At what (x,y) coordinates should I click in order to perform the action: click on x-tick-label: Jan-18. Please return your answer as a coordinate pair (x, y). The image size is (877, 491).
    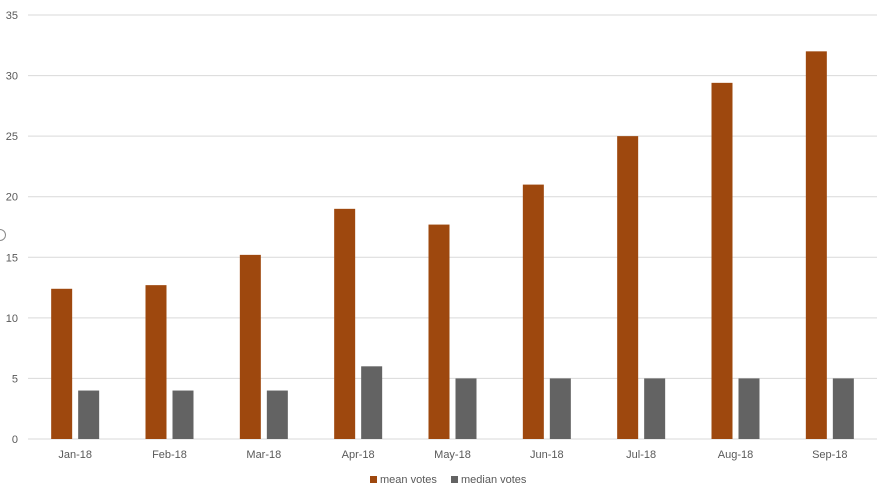
    Looking at the image, I should click on (75, 455).